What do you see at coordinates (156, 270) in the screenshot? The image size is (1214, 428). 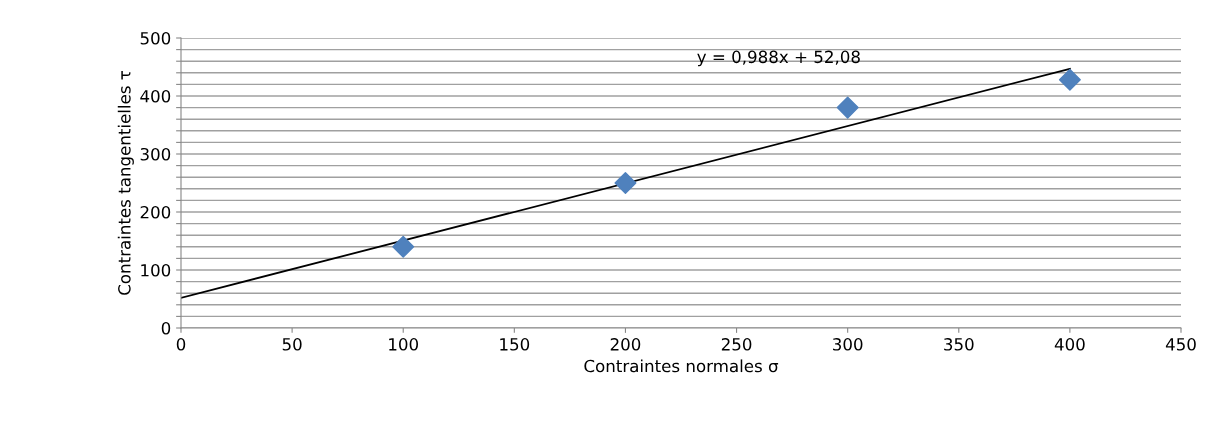 I see `y-tick-label: 100` at bounding box center [156, 270].